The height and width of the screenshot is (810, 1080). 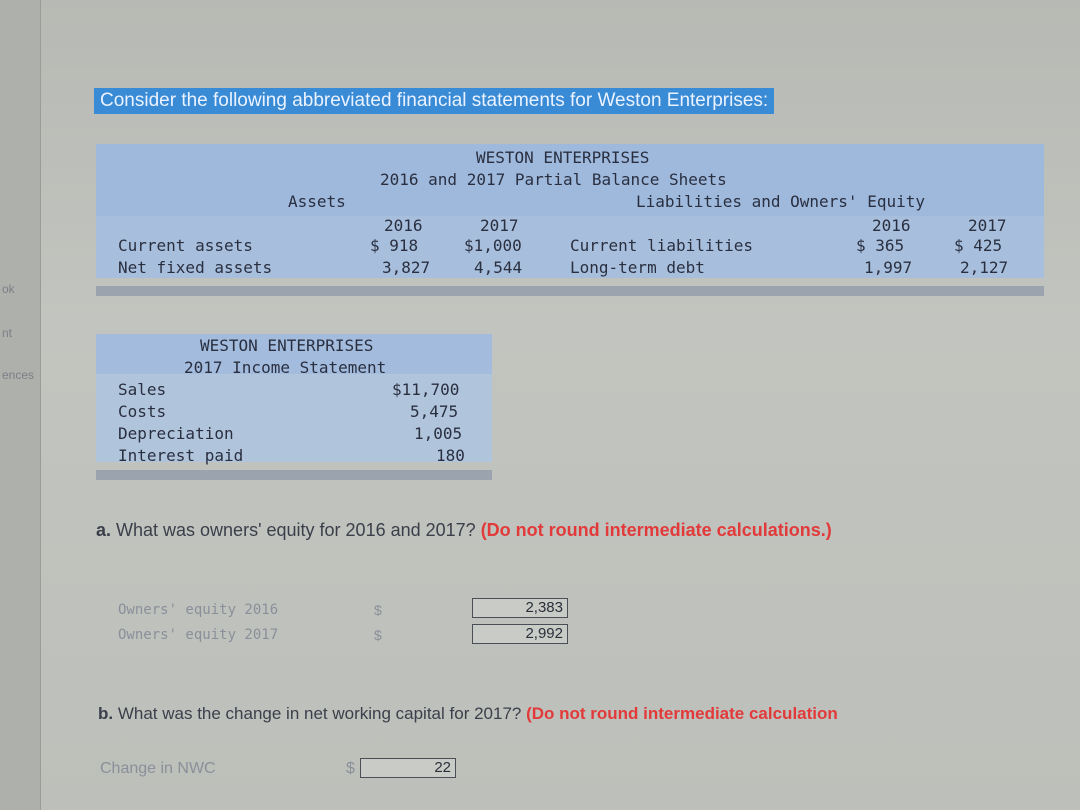 I want to click on income-label: Costs, so click(x=142, y=411).